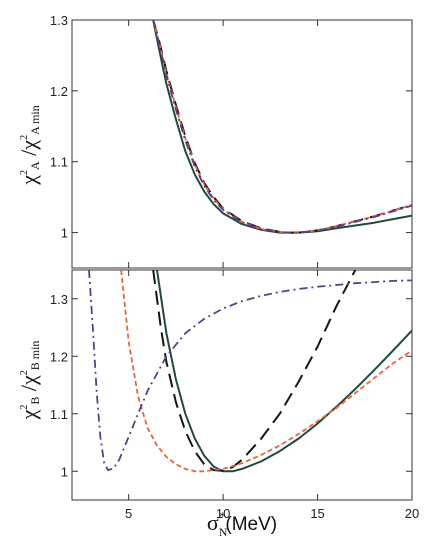 The width and height of the screenshot is (436, 545). I want to click on x-axis-label: σN*(MeV), so click(242, 524).